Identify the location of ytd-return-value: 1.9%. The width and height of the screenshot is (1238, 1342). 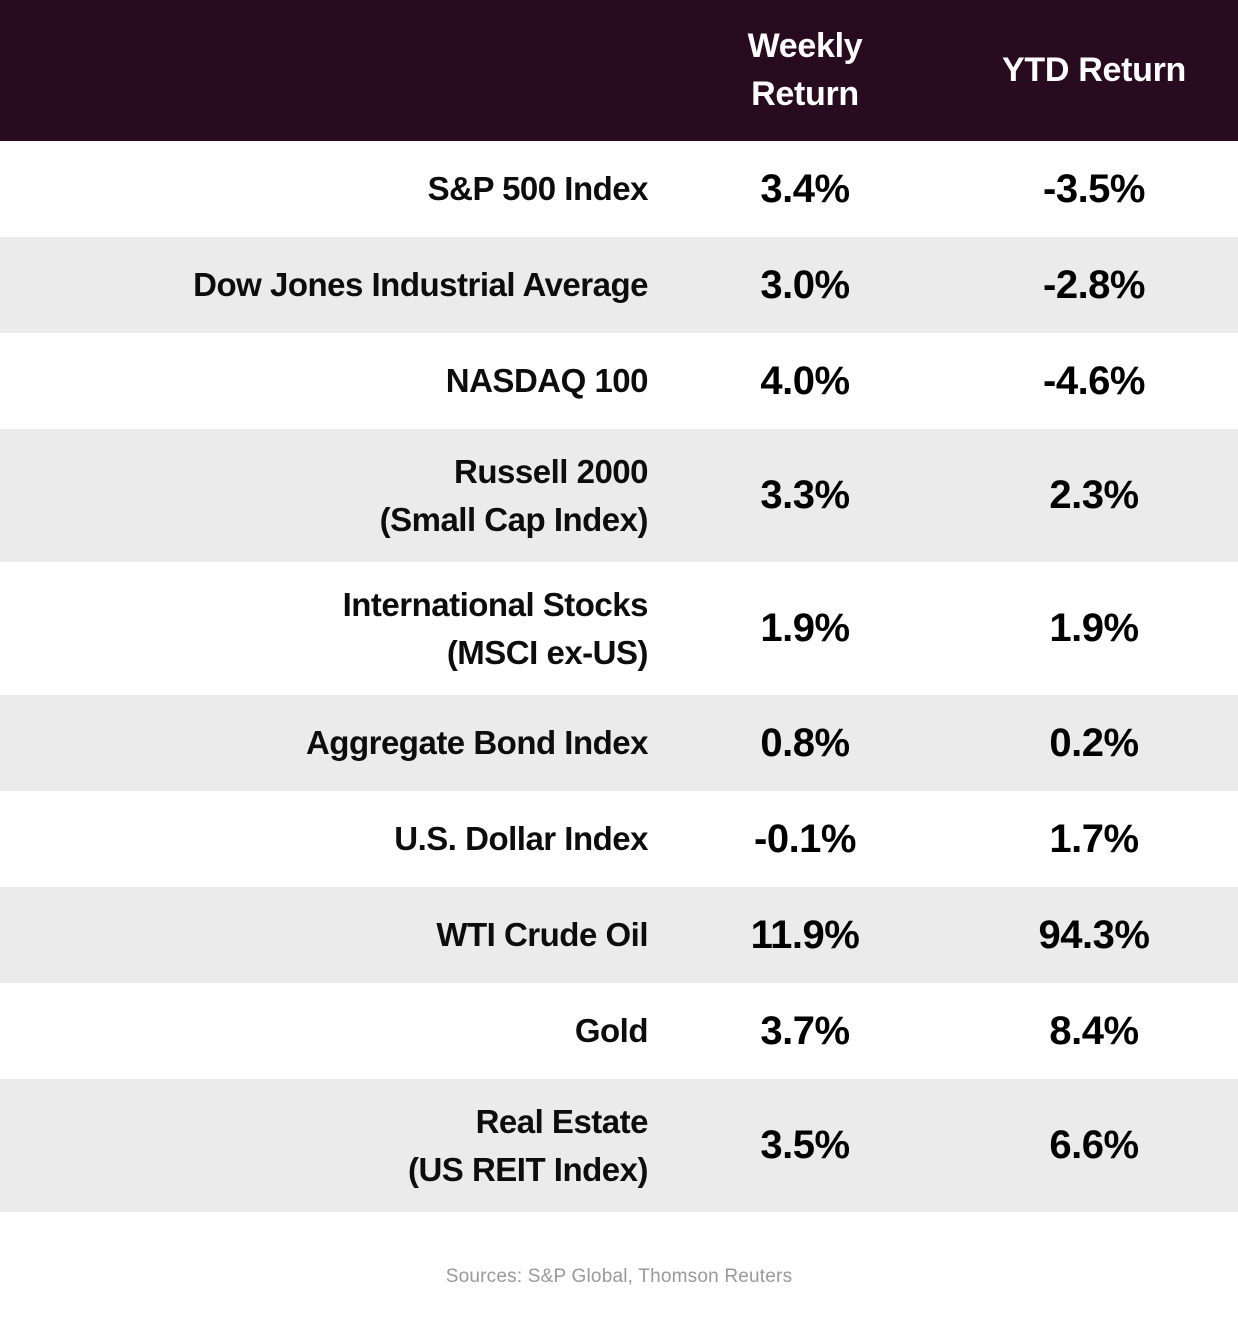
(1094, 628).